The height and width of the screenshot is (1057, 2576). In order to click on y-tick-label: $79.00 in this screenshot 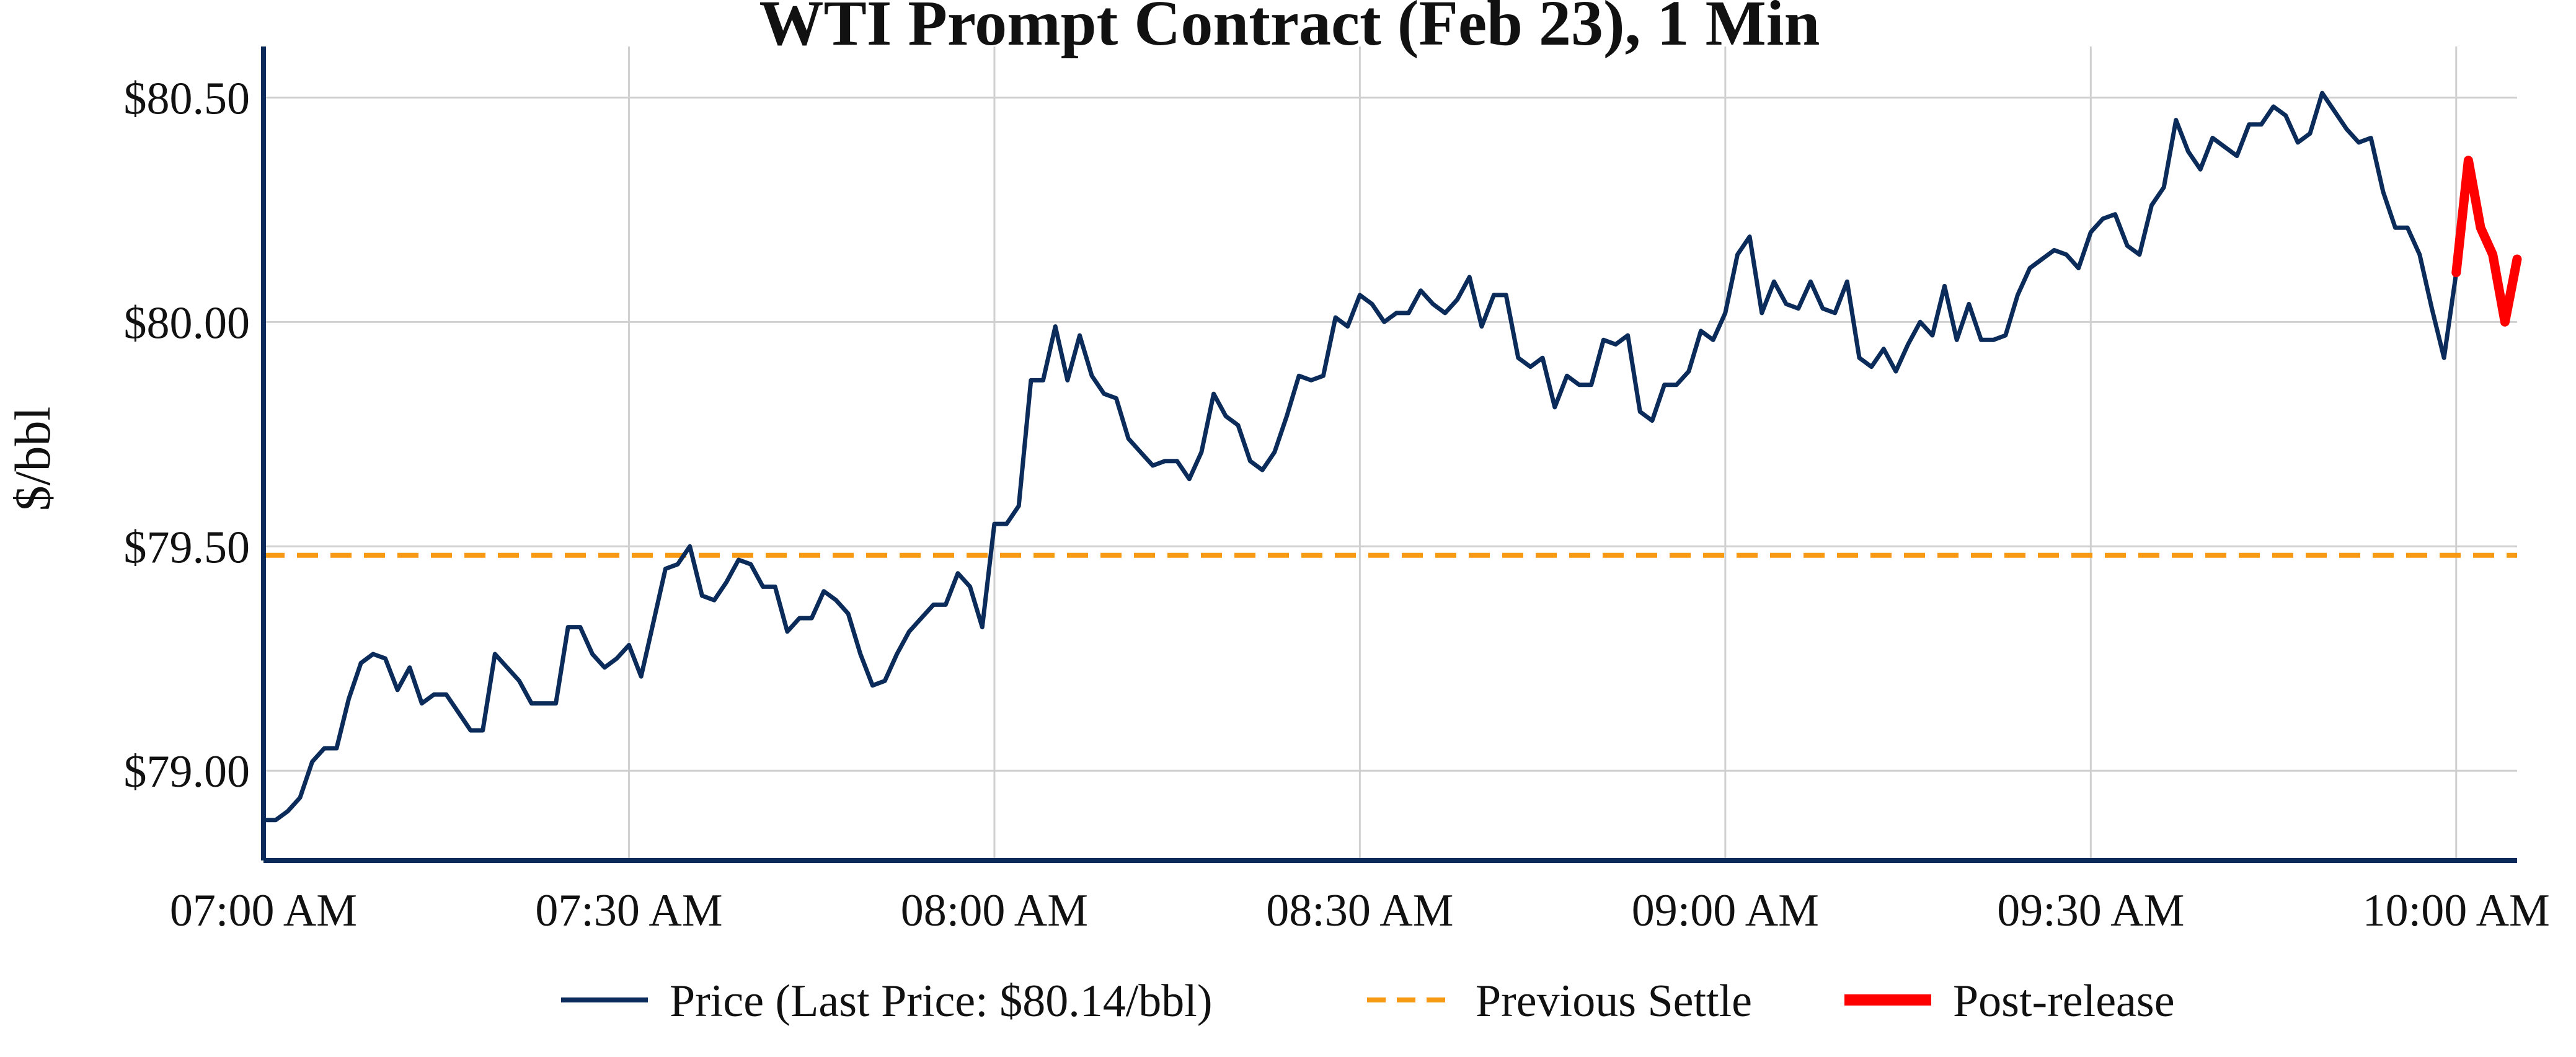, I will do `click(187, 771)`.